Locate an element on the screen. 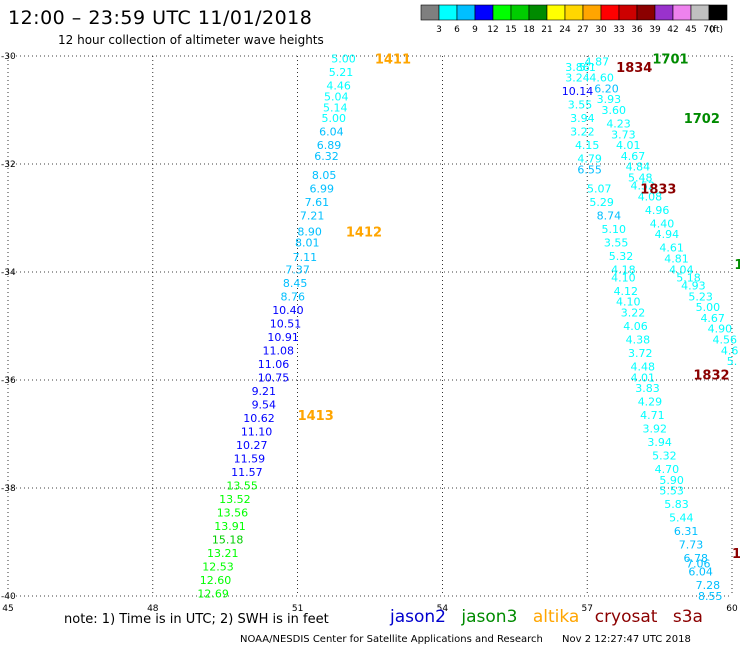  pass-number-label: 1412 is located at coordinates (364, 233).